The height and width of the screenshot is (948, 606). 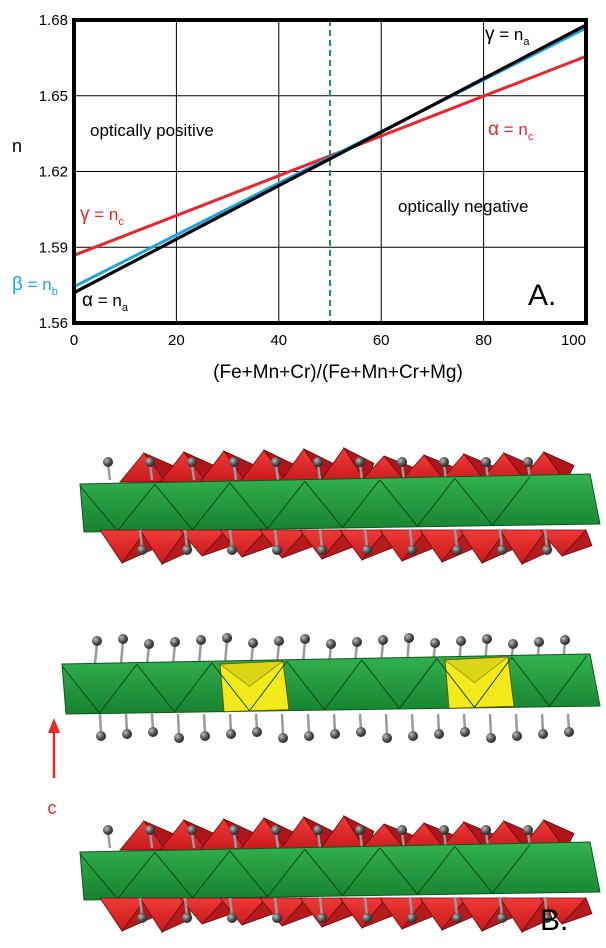 What do you see at coordinates (251, 673) in the screenshot?
I see `yellow-facet` at bounding box center [251, 673].